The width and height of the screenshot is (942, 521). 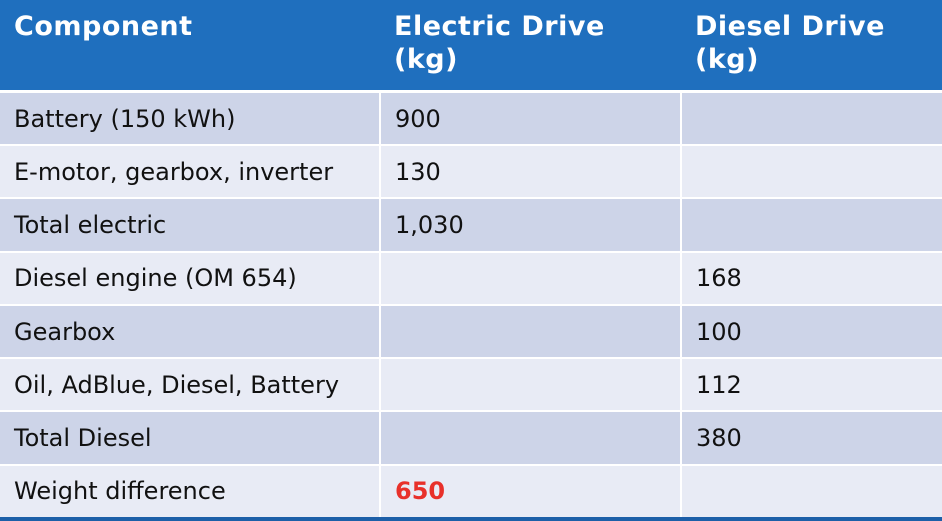 What do you see at coordinates (190, 172) in the screenshot?
I see `row-label: E-motor, gearbox, inverter` at bounding box center [190, 172].